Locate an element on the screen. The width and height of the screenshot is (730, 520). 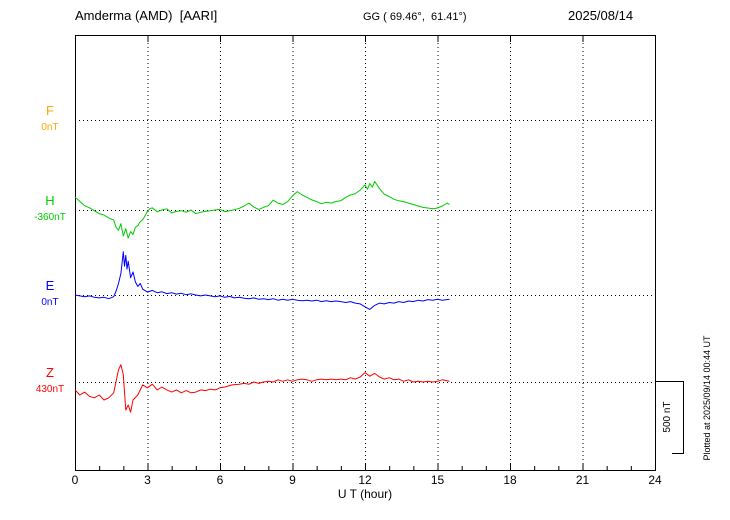
trace-H is located at coordinates (262, 210).